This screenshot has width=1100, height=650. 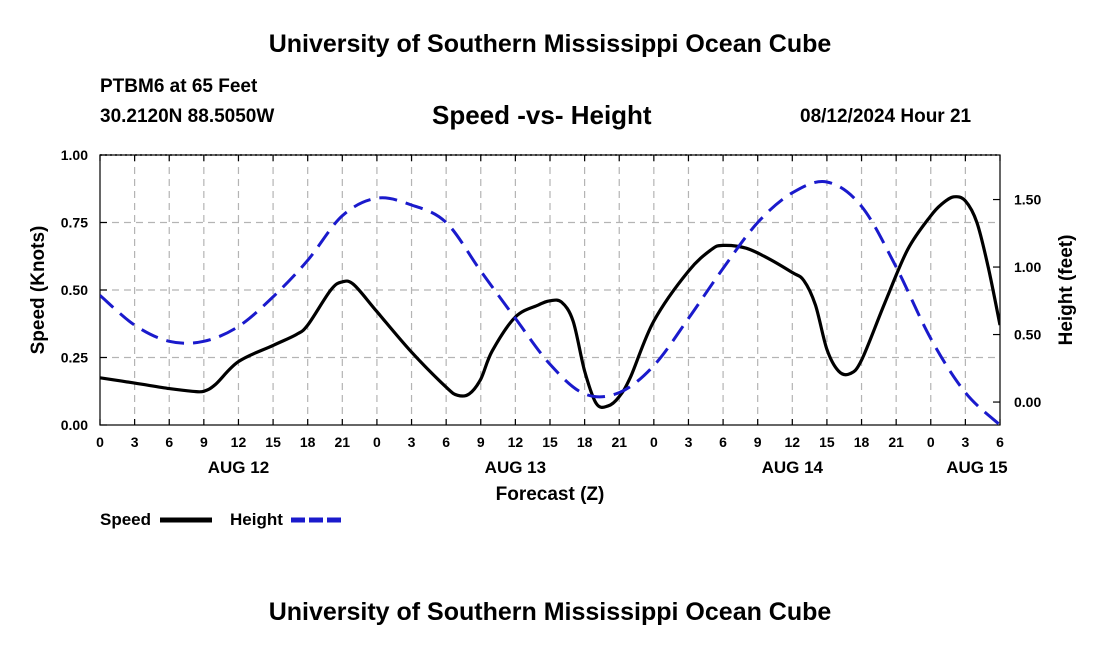 I want to click on x-date-label: AUG 14, so click(x=793, y=467).